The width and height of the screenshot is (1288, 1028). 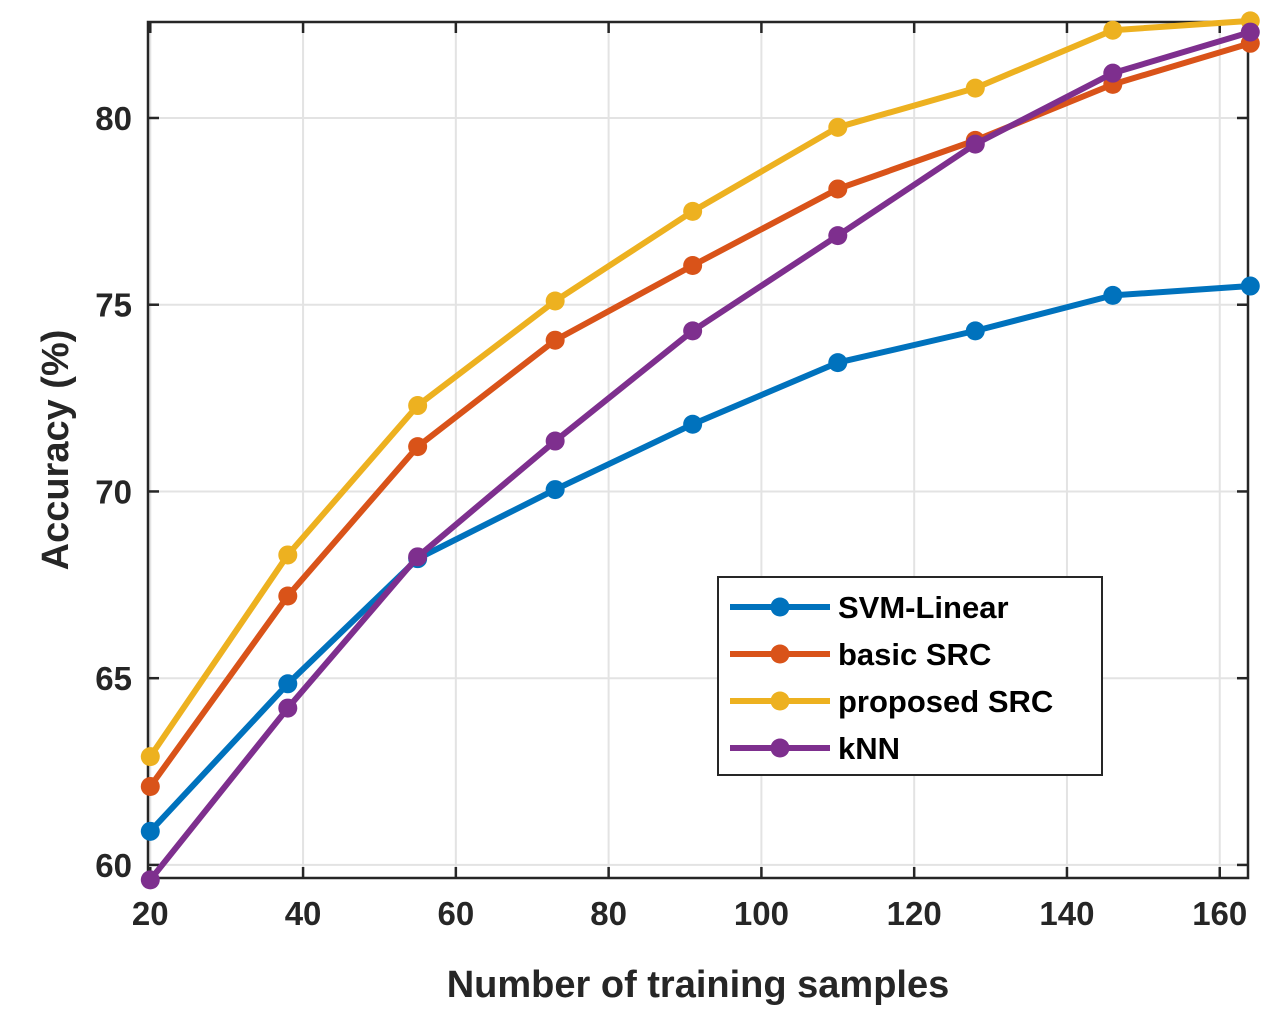 What do you see at coordinates (910, 676) in the screenshot?
I see `legend: SVM-Linear basic SRC proposed SRC kNN` at bounding box center [910, 676].